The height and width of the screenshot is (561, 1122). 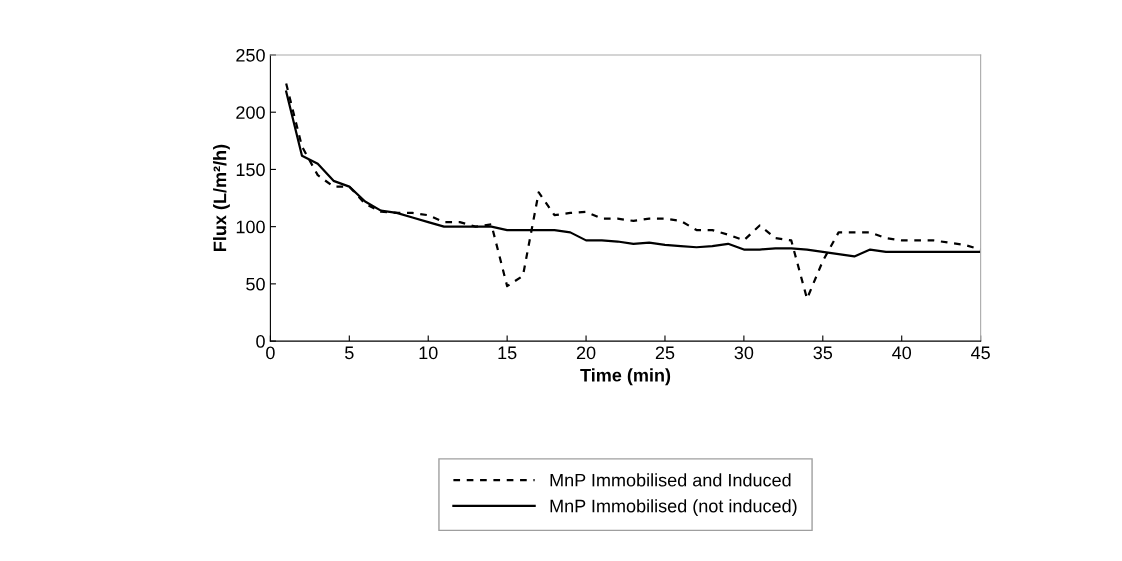 What do you see at coordinates (349, 353) in the screenshot?
I see `x-tick-label: 5` at bounding box center [349, 353].